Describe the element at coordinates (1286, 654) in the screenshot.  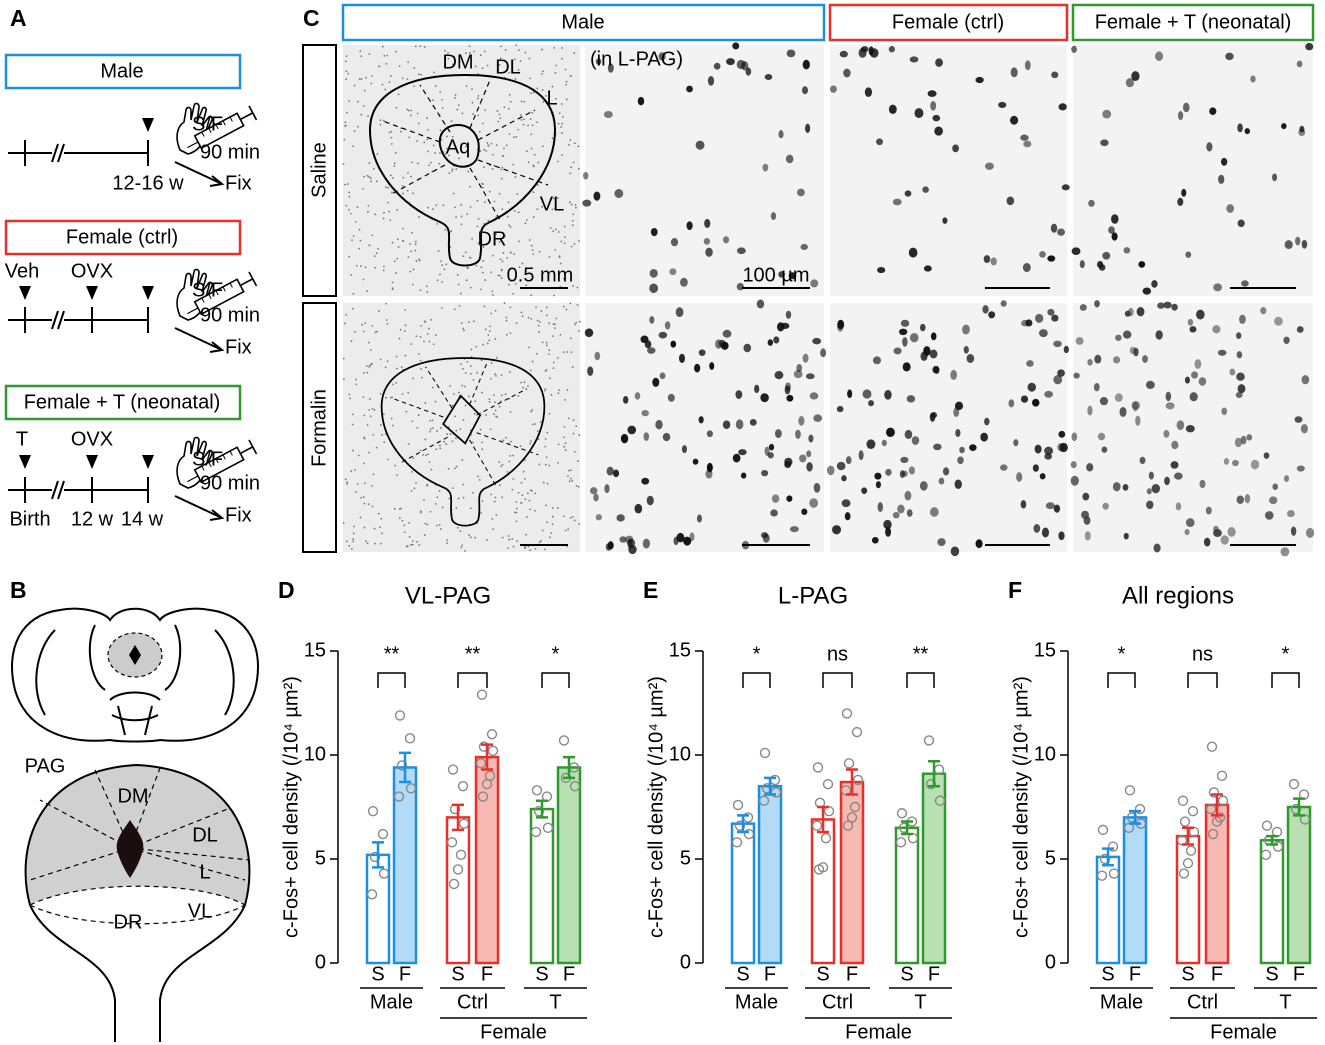
I see `significance-label: *` at that location.